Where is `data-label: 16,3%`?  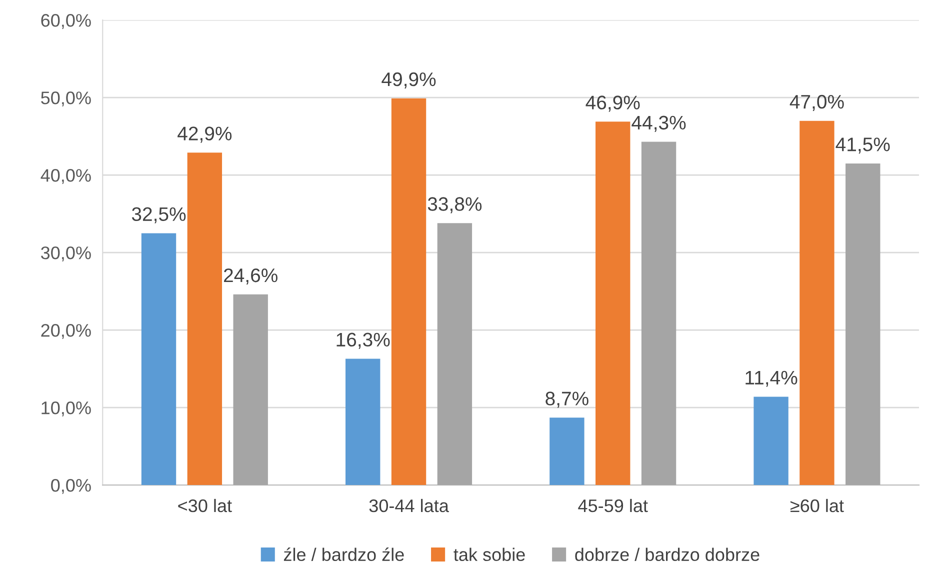
data-label: 16,3% is located at coordinates (363, 340).